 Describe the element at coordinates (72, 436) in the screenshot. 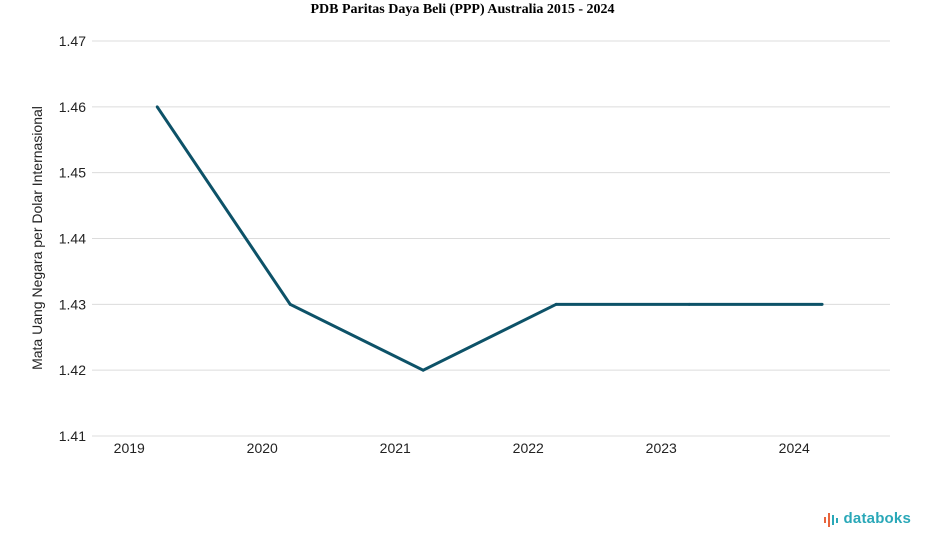

I see `y-tick-label: 1.41` at that location.